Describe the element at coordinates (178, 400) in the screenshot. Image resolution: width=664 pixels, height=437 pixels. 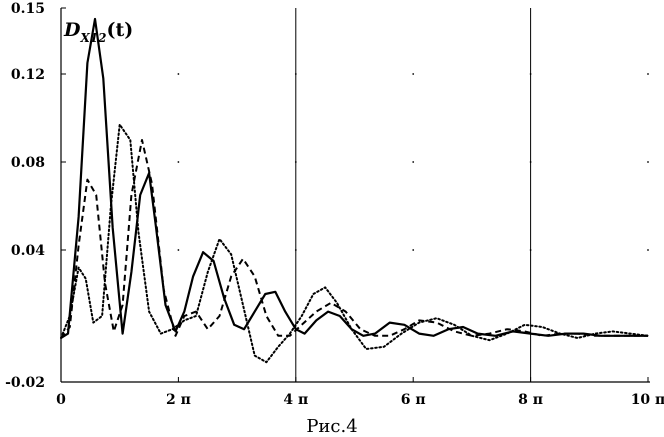
I see `x-tick-label: 2 π` at that location.